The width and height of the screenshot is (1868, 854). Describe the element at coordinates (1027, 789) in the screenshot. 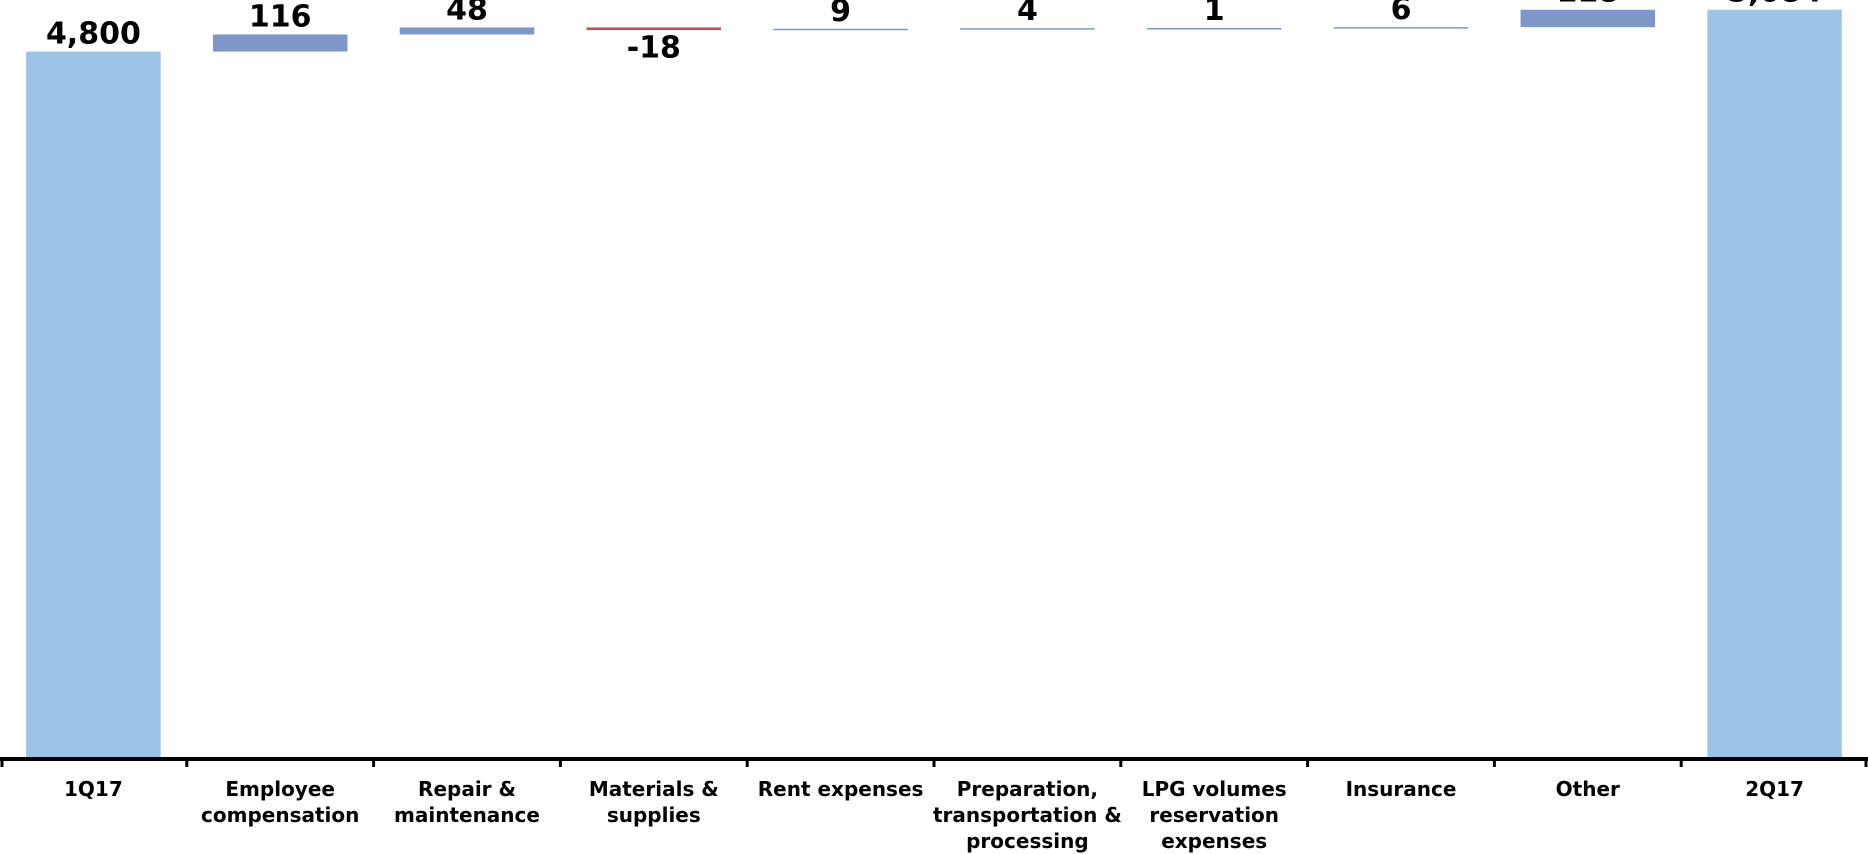

I see `category-label-line: Preparation,` at that location.